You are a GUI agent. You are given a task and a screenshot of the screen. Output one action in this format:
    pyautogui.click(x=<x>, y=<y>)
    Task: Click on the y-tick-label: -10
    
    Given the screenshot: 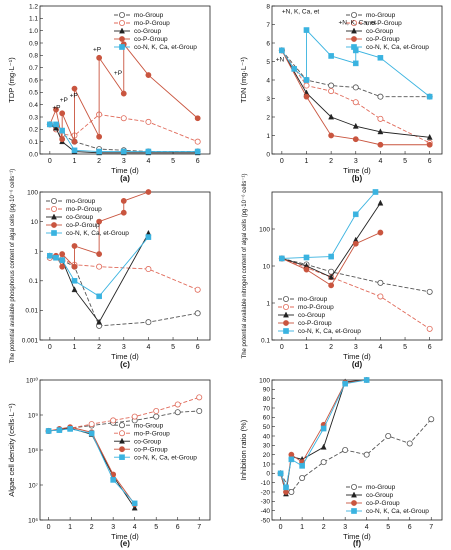 What is the action you would take?
    pyautogui.click(x=266, y=483)
    